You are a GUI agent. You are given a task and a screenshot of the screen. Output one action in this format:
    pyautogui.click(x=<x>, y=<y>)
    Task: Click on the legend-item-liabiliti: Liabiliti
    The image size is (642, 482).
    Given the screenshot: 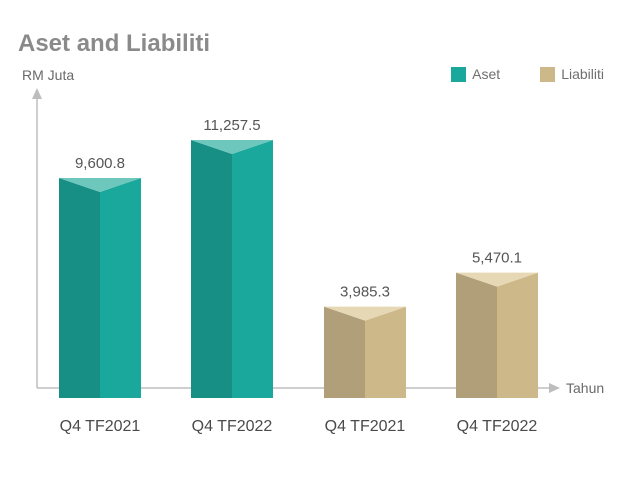 What is the action you would take?
    pyautogui.click(x=572, y=74)
    